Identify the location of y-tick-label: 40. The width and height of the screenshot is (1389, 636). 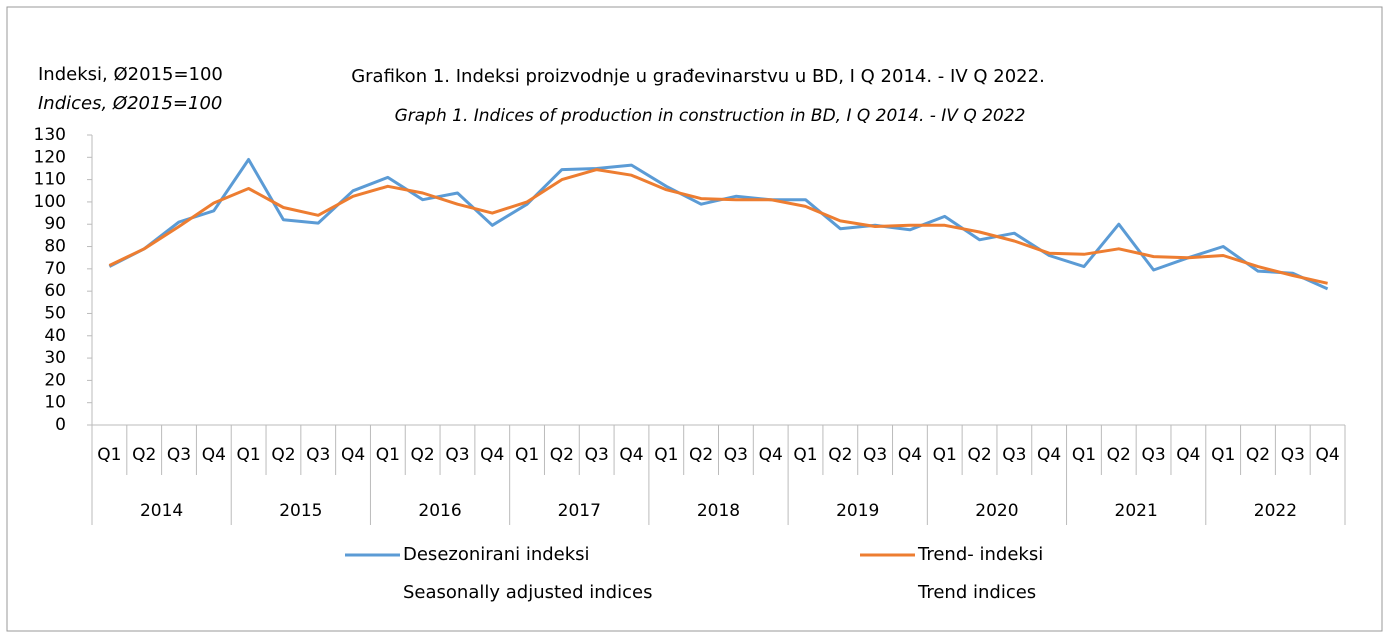
(55, 336).